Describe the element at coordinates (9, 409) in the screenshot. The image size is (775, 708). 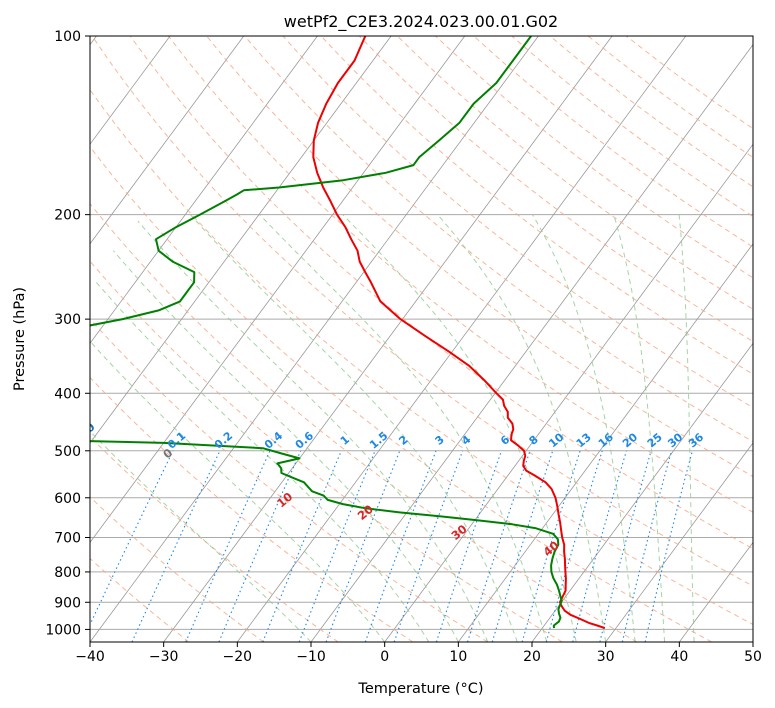
I see `dry-adiabat-label: -20` at that location.